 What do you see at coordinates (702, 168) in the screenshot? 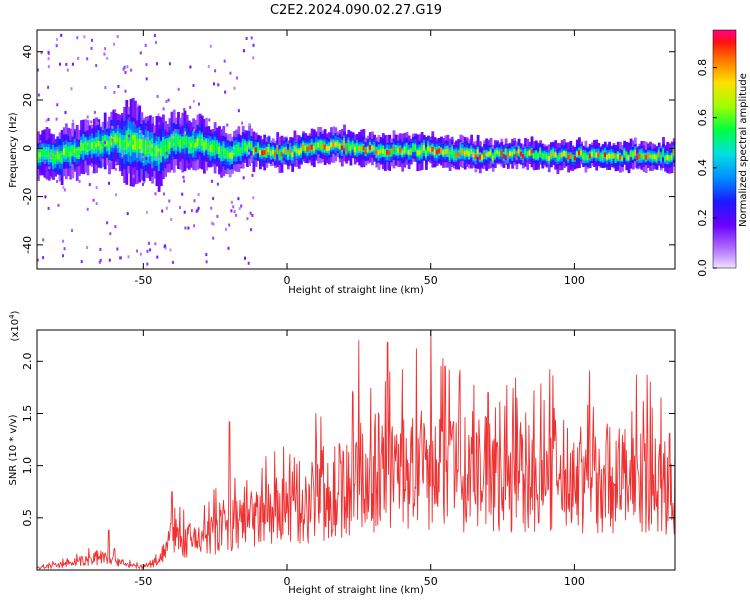
I see `colorbar-tick-label: 0.4` at bounding box center [702, 168].